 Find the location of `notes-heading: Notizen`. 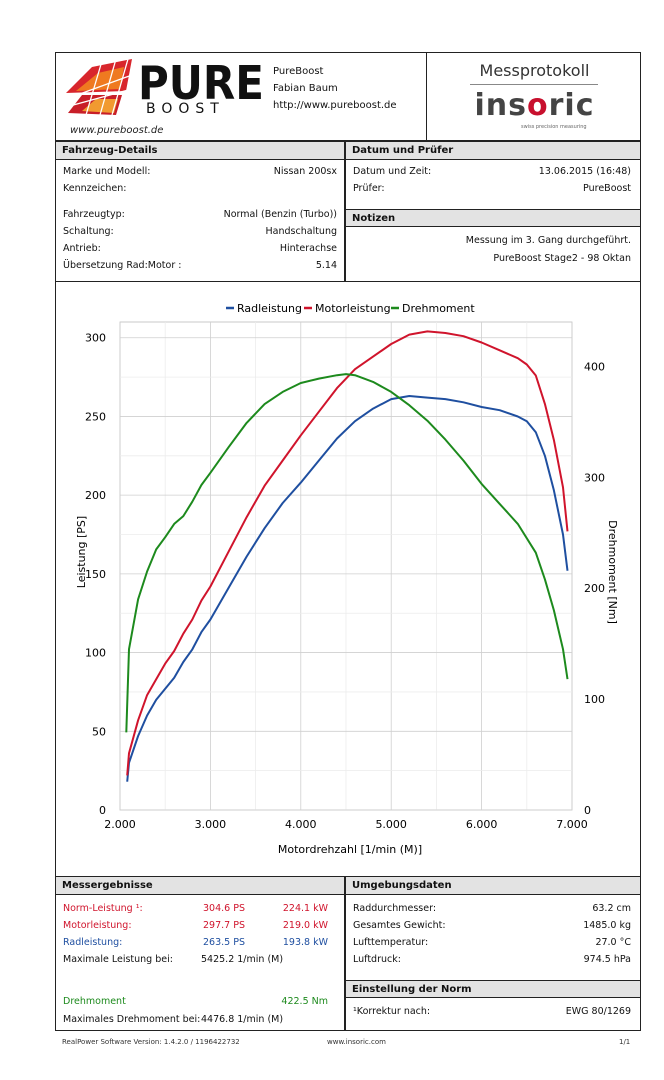

notes-heading: Notizen is located at coordinates (493, 218).